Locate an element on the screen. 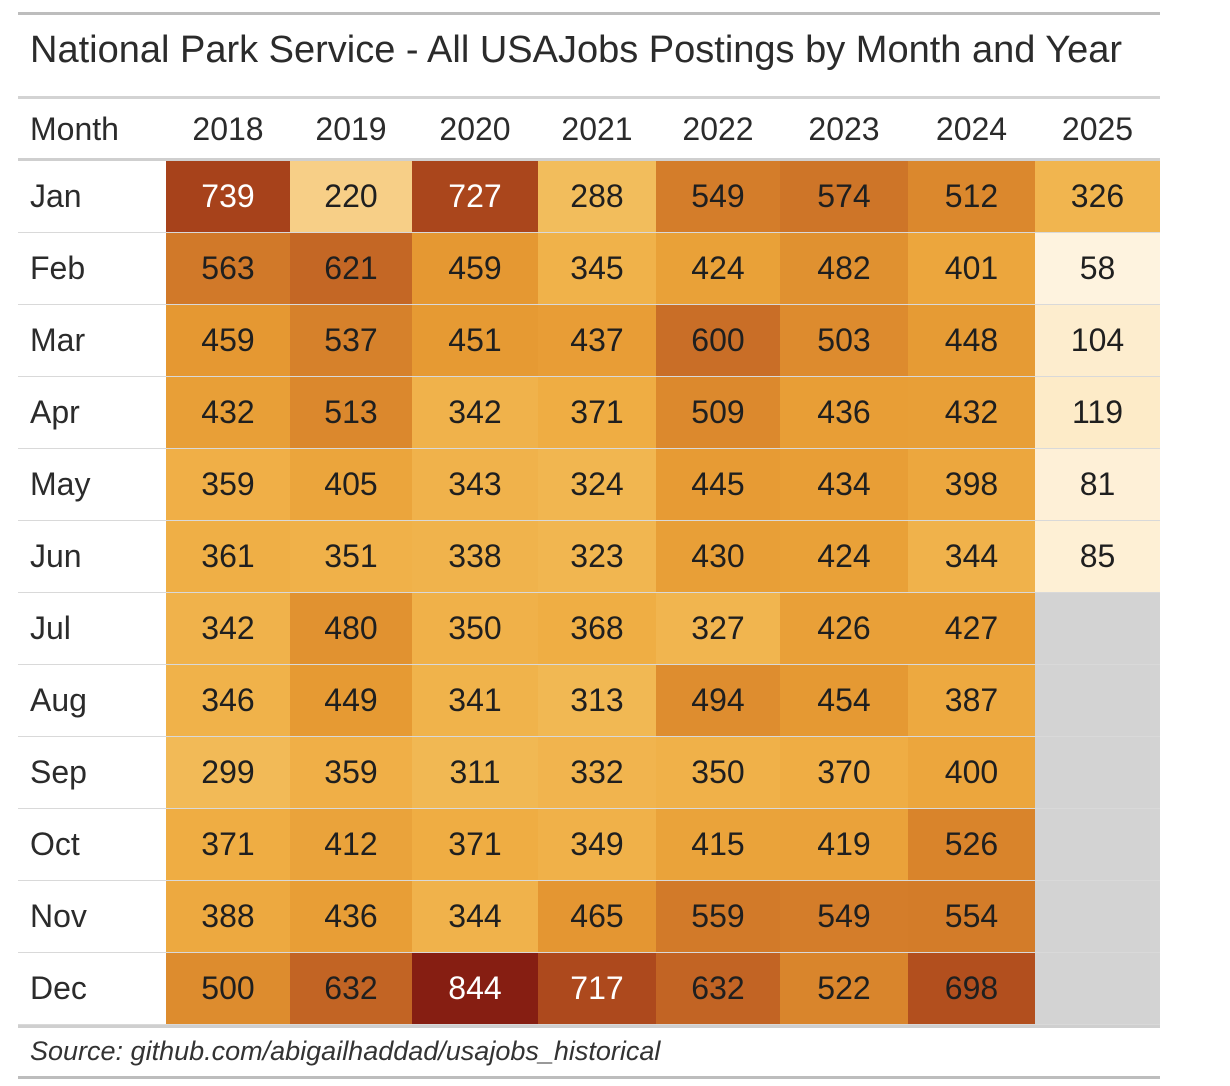 The height and width of the screenshot is (1086, 1230). heatmap-cell: 844 is located at coordinates (475, 988).